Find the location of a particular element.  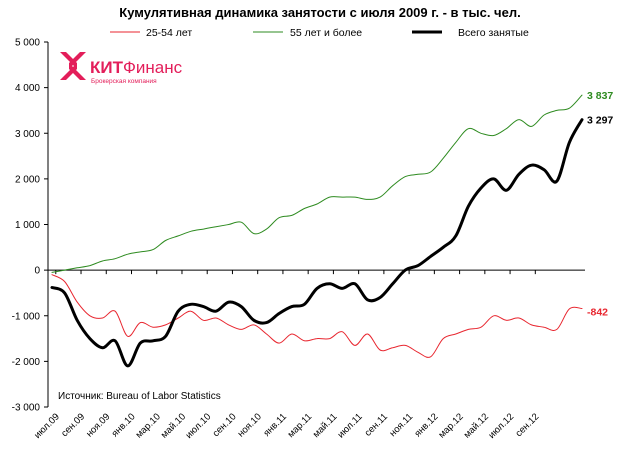

end-labels: -842 3 837 3 297 is located at coordinates (600, 204).